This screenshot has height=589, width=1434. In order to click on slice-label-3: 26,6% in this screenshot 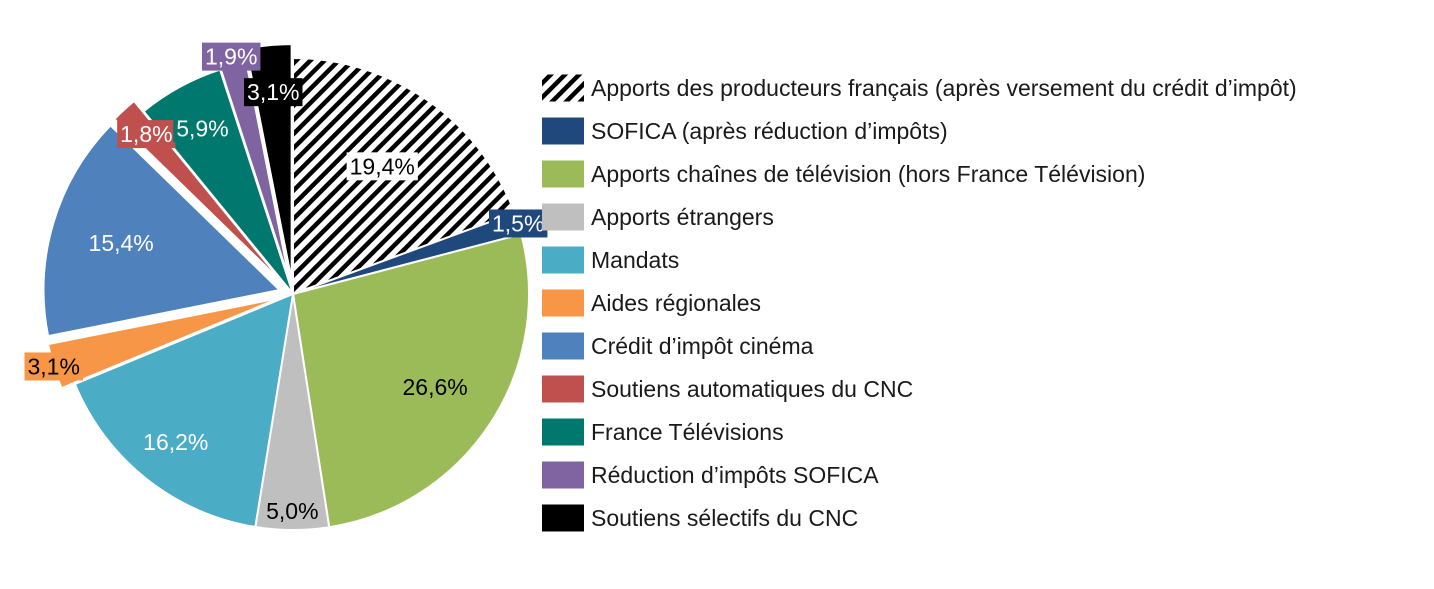, I will do `click(435, 387)`.